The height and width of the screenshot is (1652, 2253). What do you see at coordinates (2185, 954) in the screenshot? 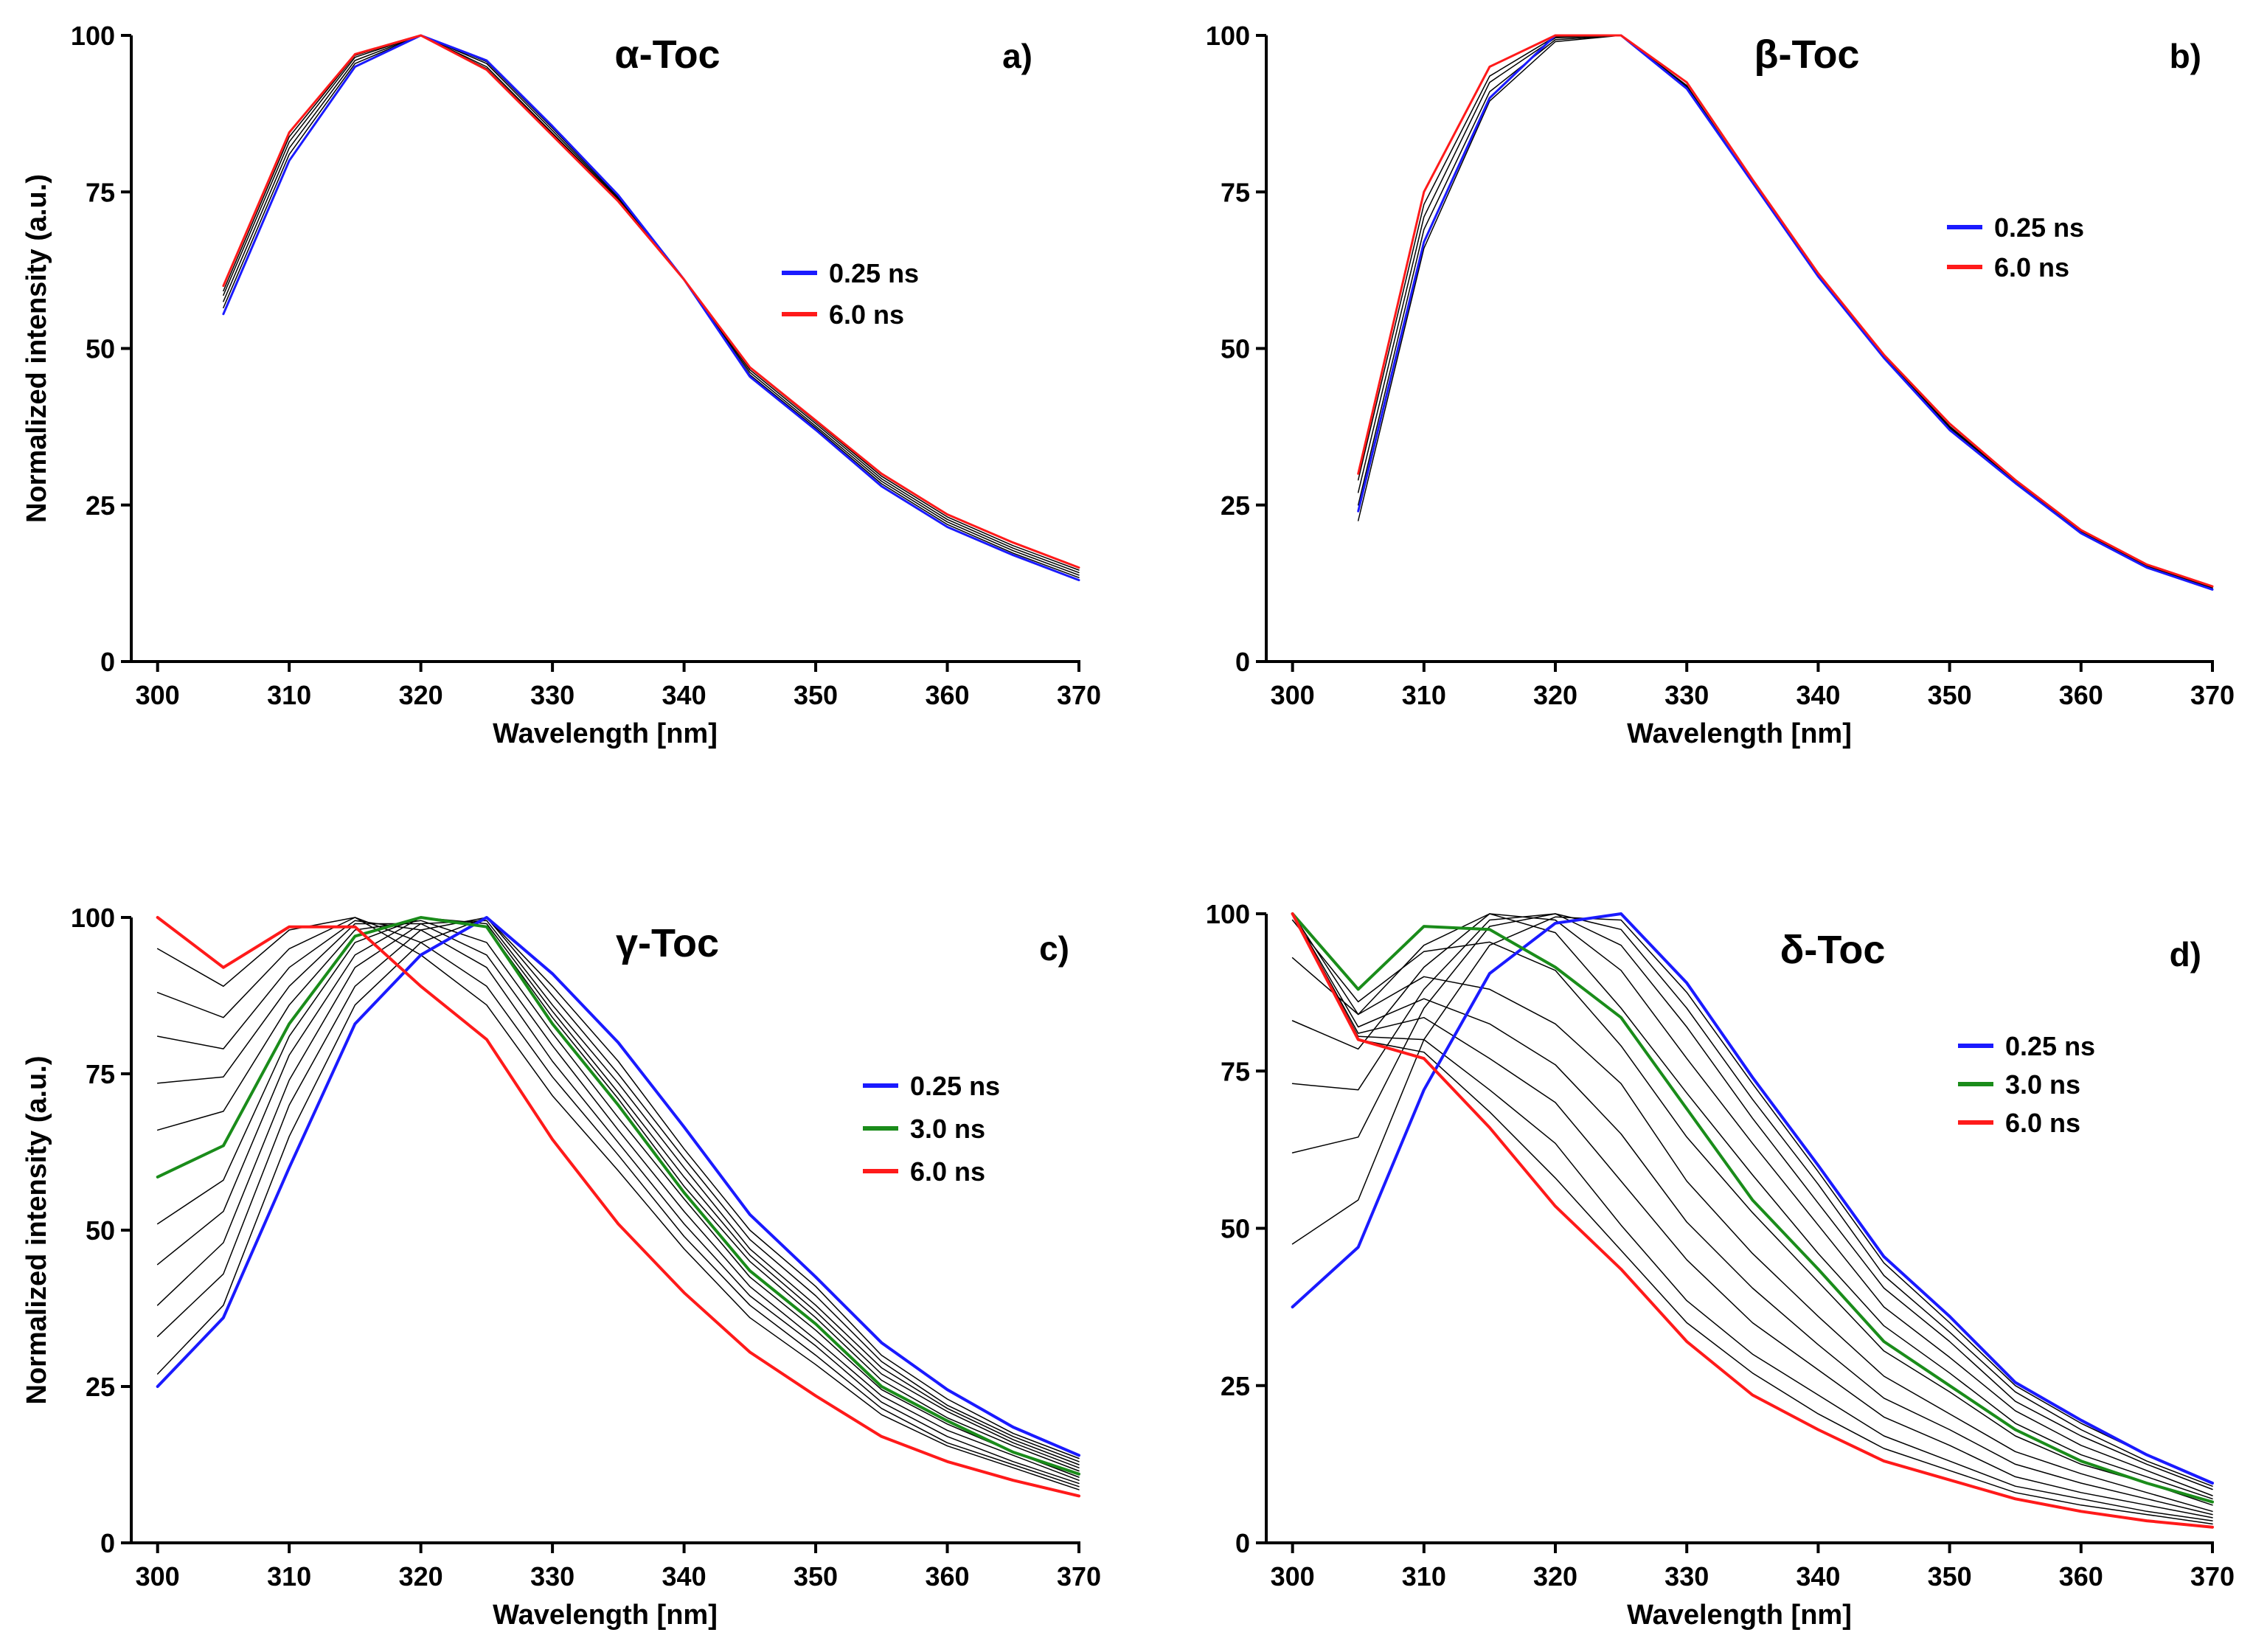
I see `panel-letter: d)` at bounding box center [2185, 954].